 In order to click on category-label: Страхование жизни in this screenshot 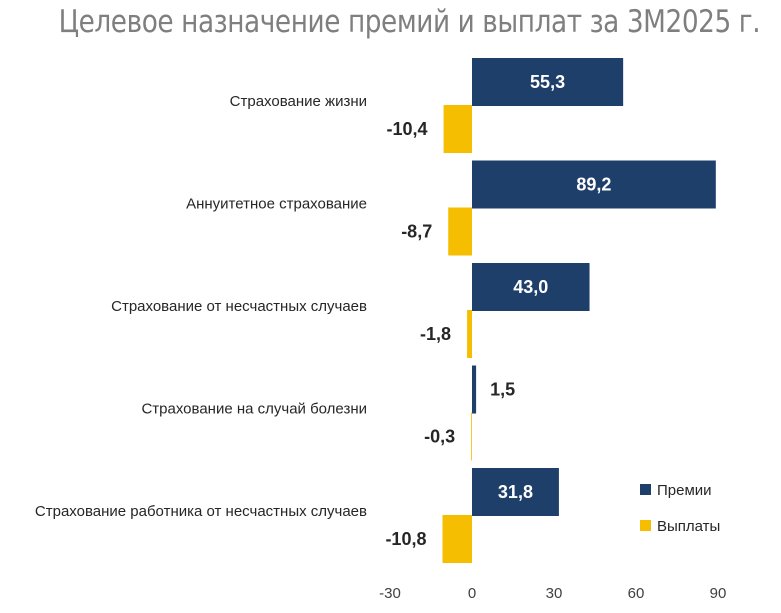, I will do `click(298, 101)`.